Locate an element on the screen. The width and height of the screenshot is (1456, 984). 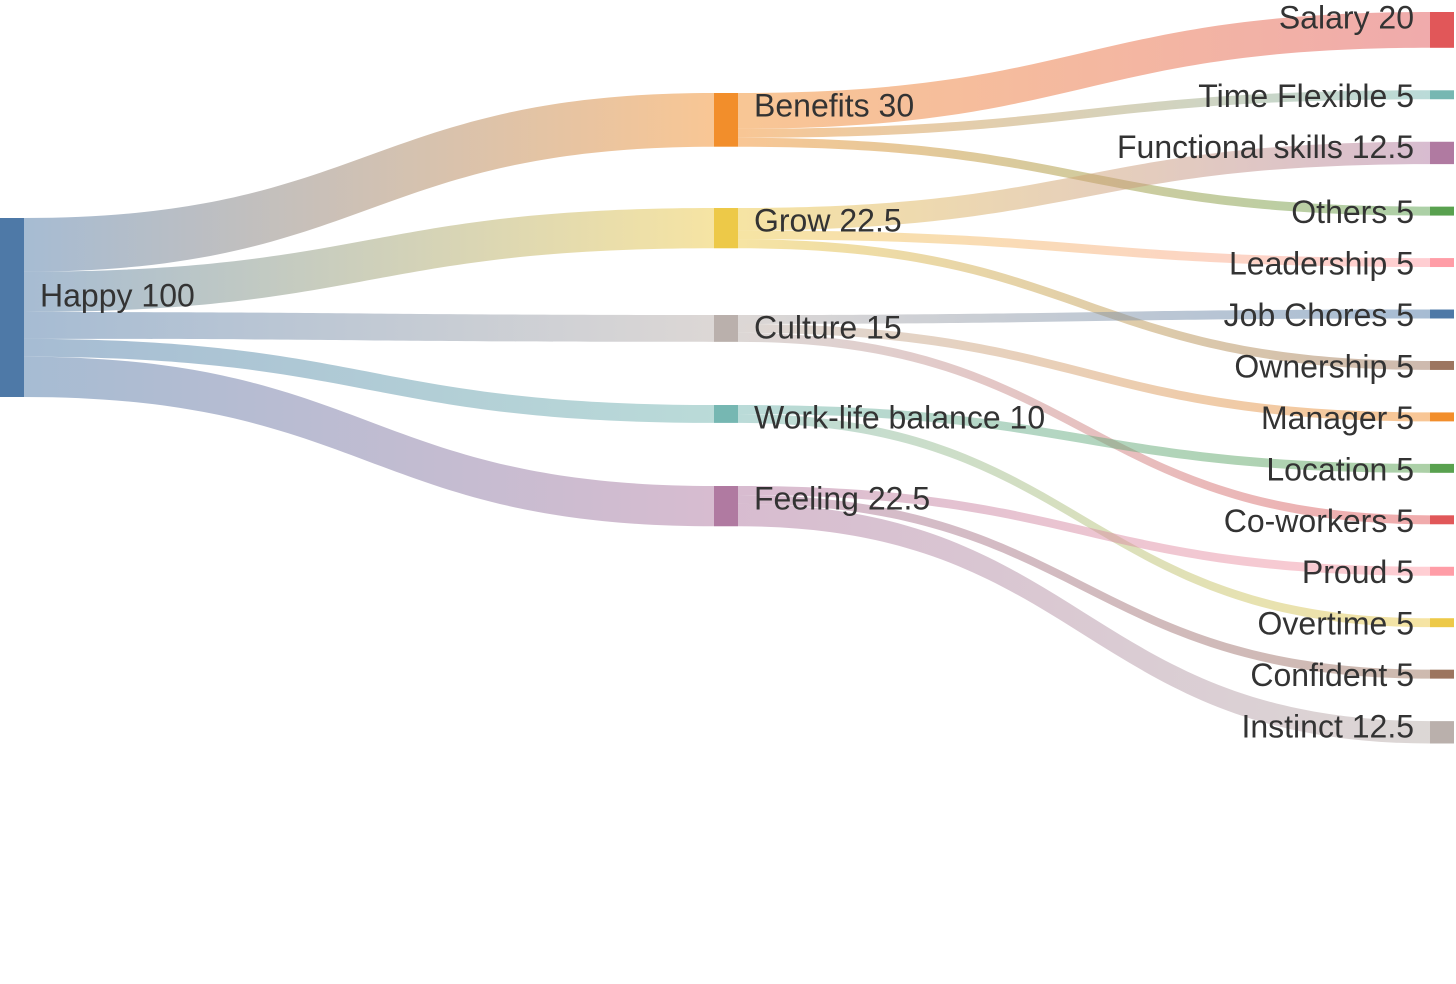
node-label-others: Others 5 is located at coordinates (1352, 212).